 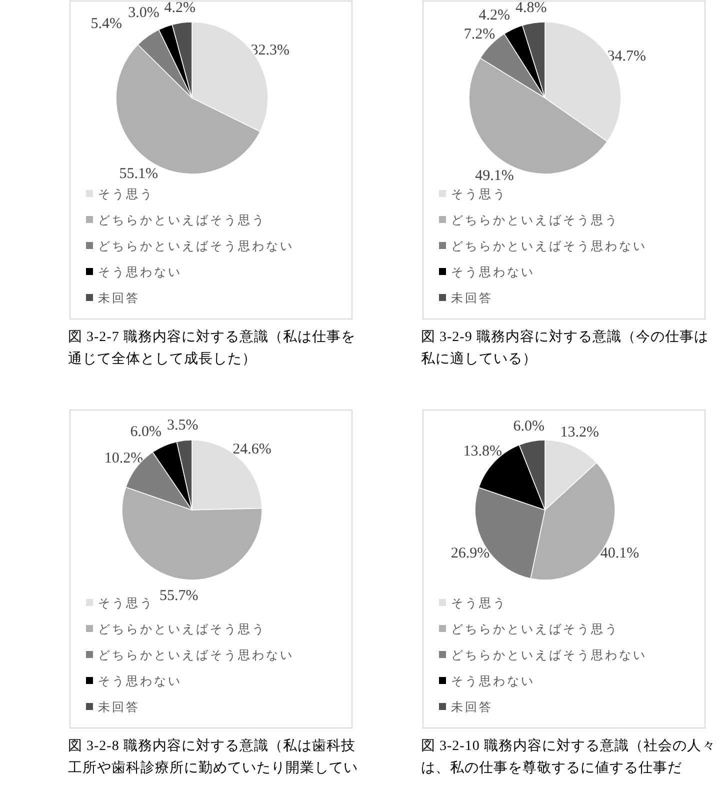 I want to click on data-label: 3.5%, so click(x=182, y=426).